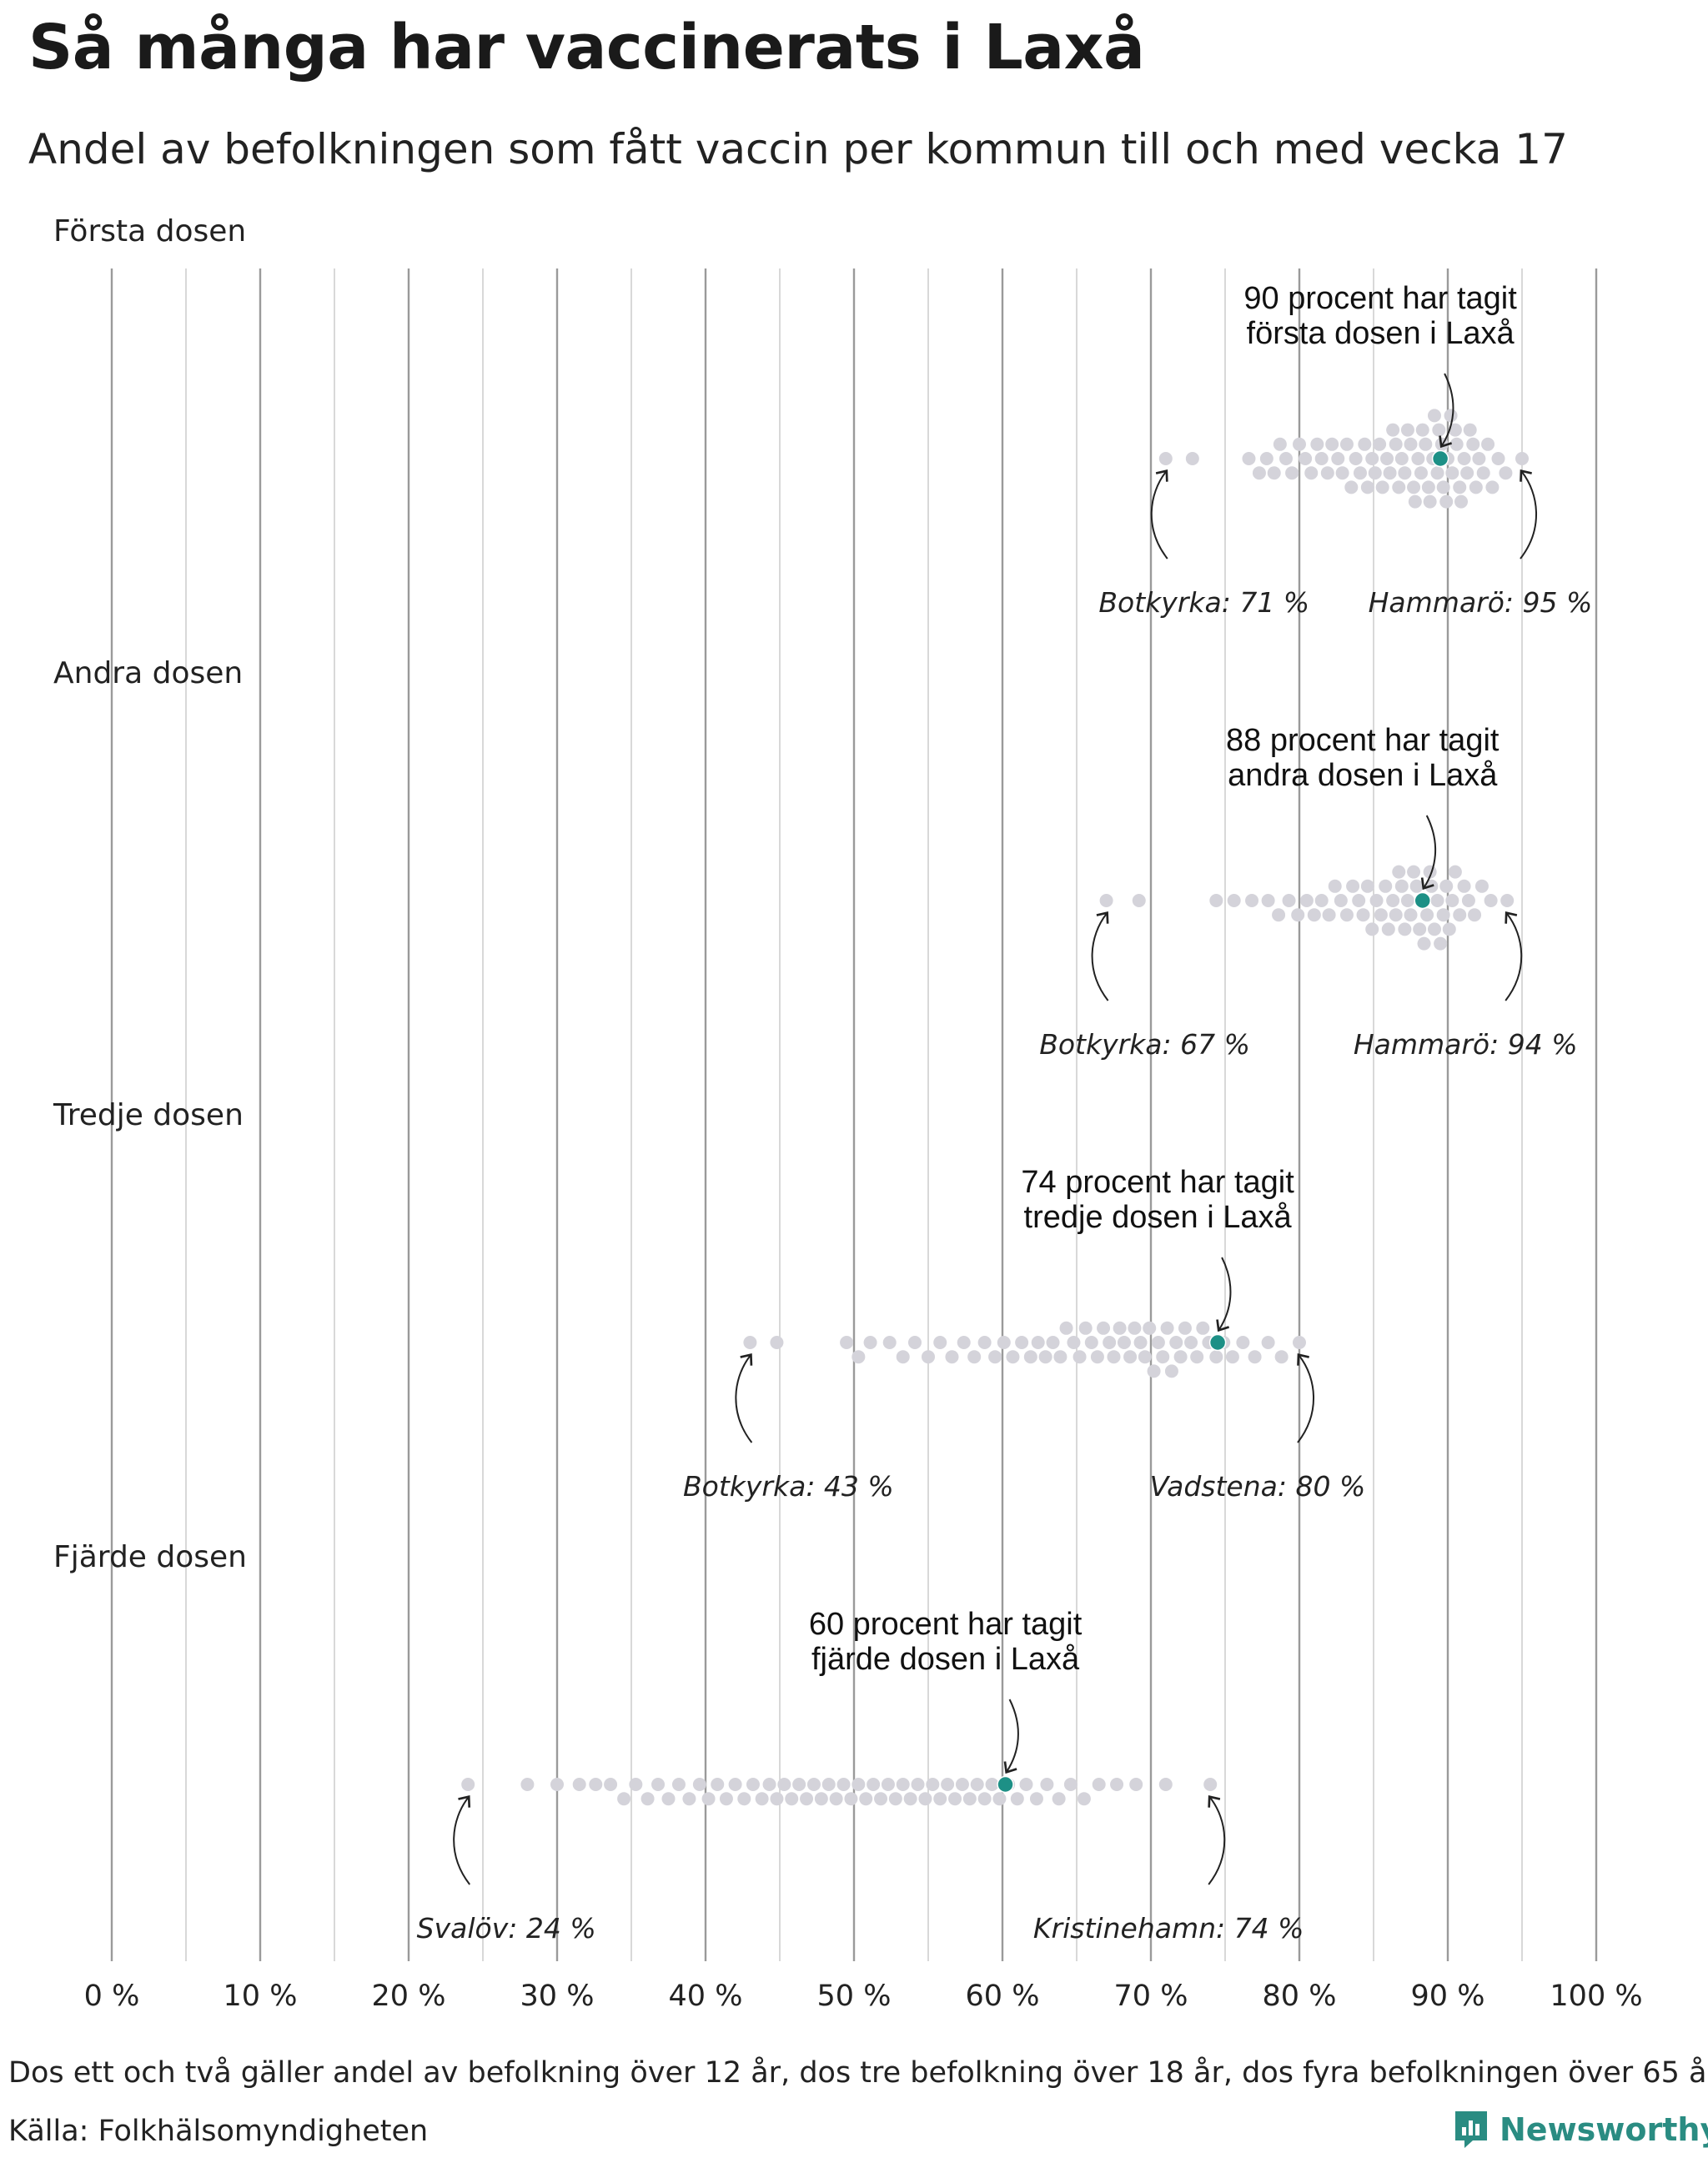 Image resolution: width=1708 pixels, height=2168 pixels. I want to click on min-label: Botkyrka: 67 %, so click(1144, 1044).